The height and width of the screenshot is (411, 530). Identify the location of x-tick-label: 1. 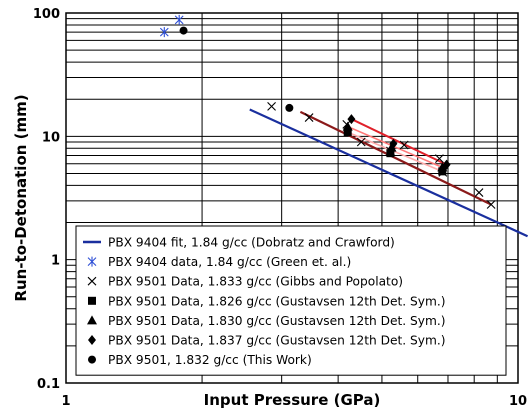
(65, 401).